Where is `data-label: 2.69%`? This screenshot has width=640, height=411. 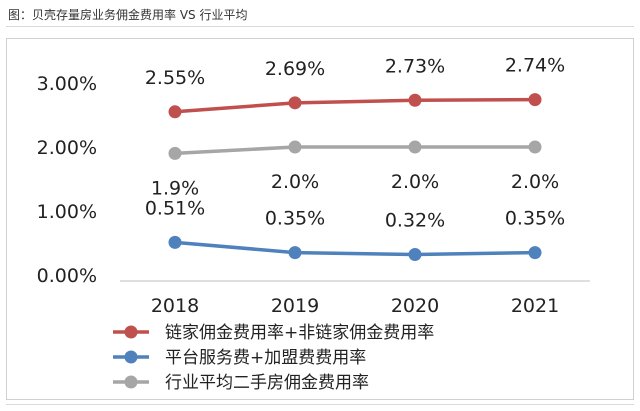 data-label: 2.69% is located at coordinates (295, 69).